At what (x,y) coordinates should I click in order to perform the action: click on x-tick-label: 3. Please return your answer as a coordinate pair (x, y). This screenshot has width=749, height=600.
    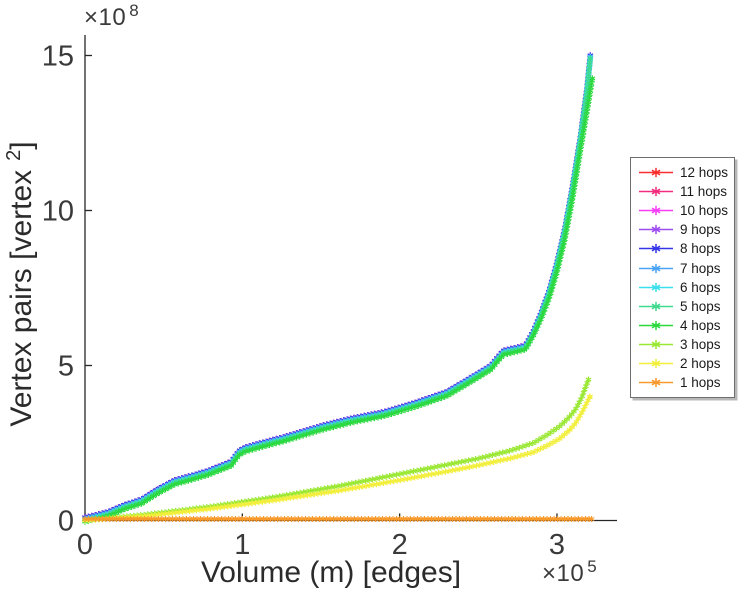
    Looking at the image, I should click on (557, 545).